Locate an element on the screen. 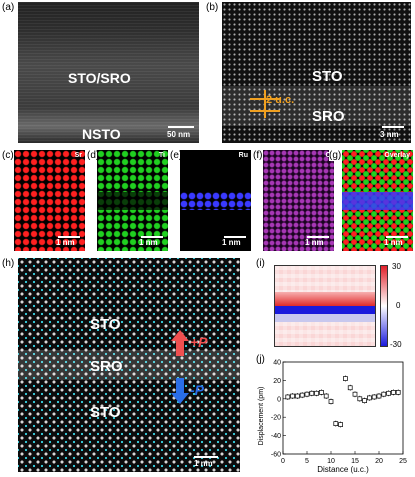  panel-a-stem-image: STO/SRO NSTO 50 nm is located at coordinates (108, 72).